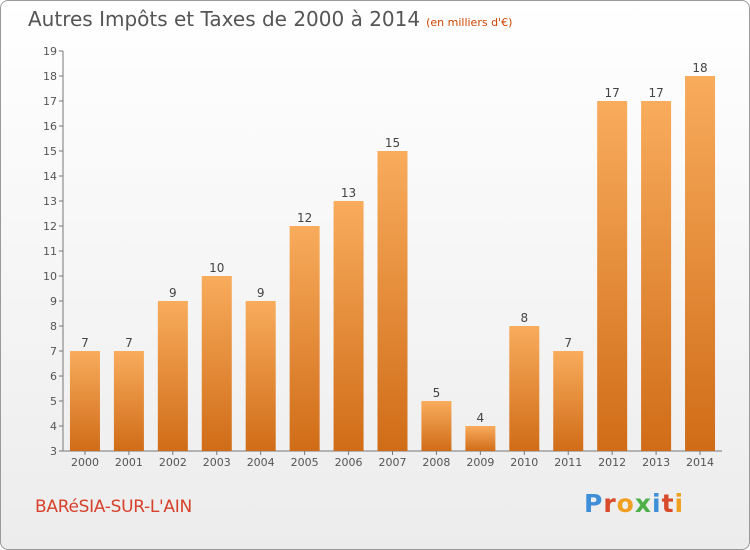 The height and width of the screenshot is (550, 750). What do you see at coordinates (50, 226) in the screenshot?
I see `y-tick-label: 12` at bounding box center [50, 226].